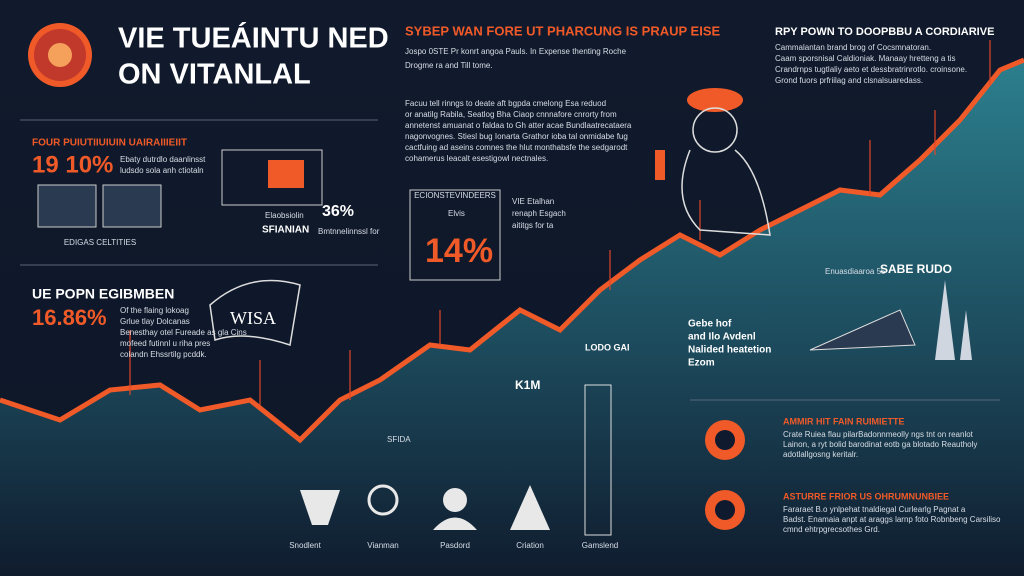 This screenshot has height=576, width=1024. I want to click on stat: 14%, so click(459, 251).